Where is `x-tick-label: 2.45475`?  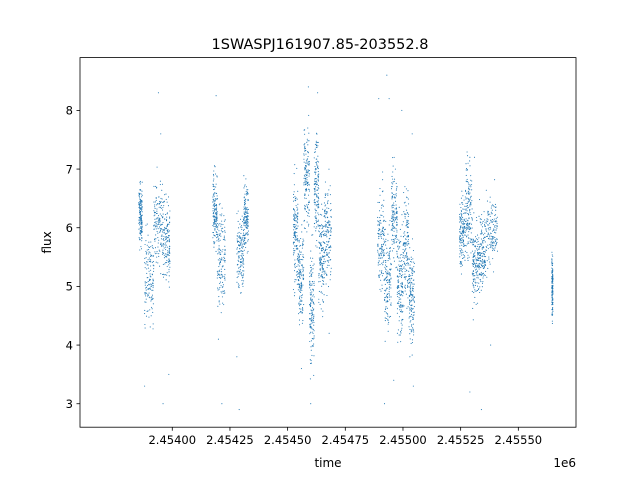
x-tick-label: 2.45475 is located at coordinates (346, 440).